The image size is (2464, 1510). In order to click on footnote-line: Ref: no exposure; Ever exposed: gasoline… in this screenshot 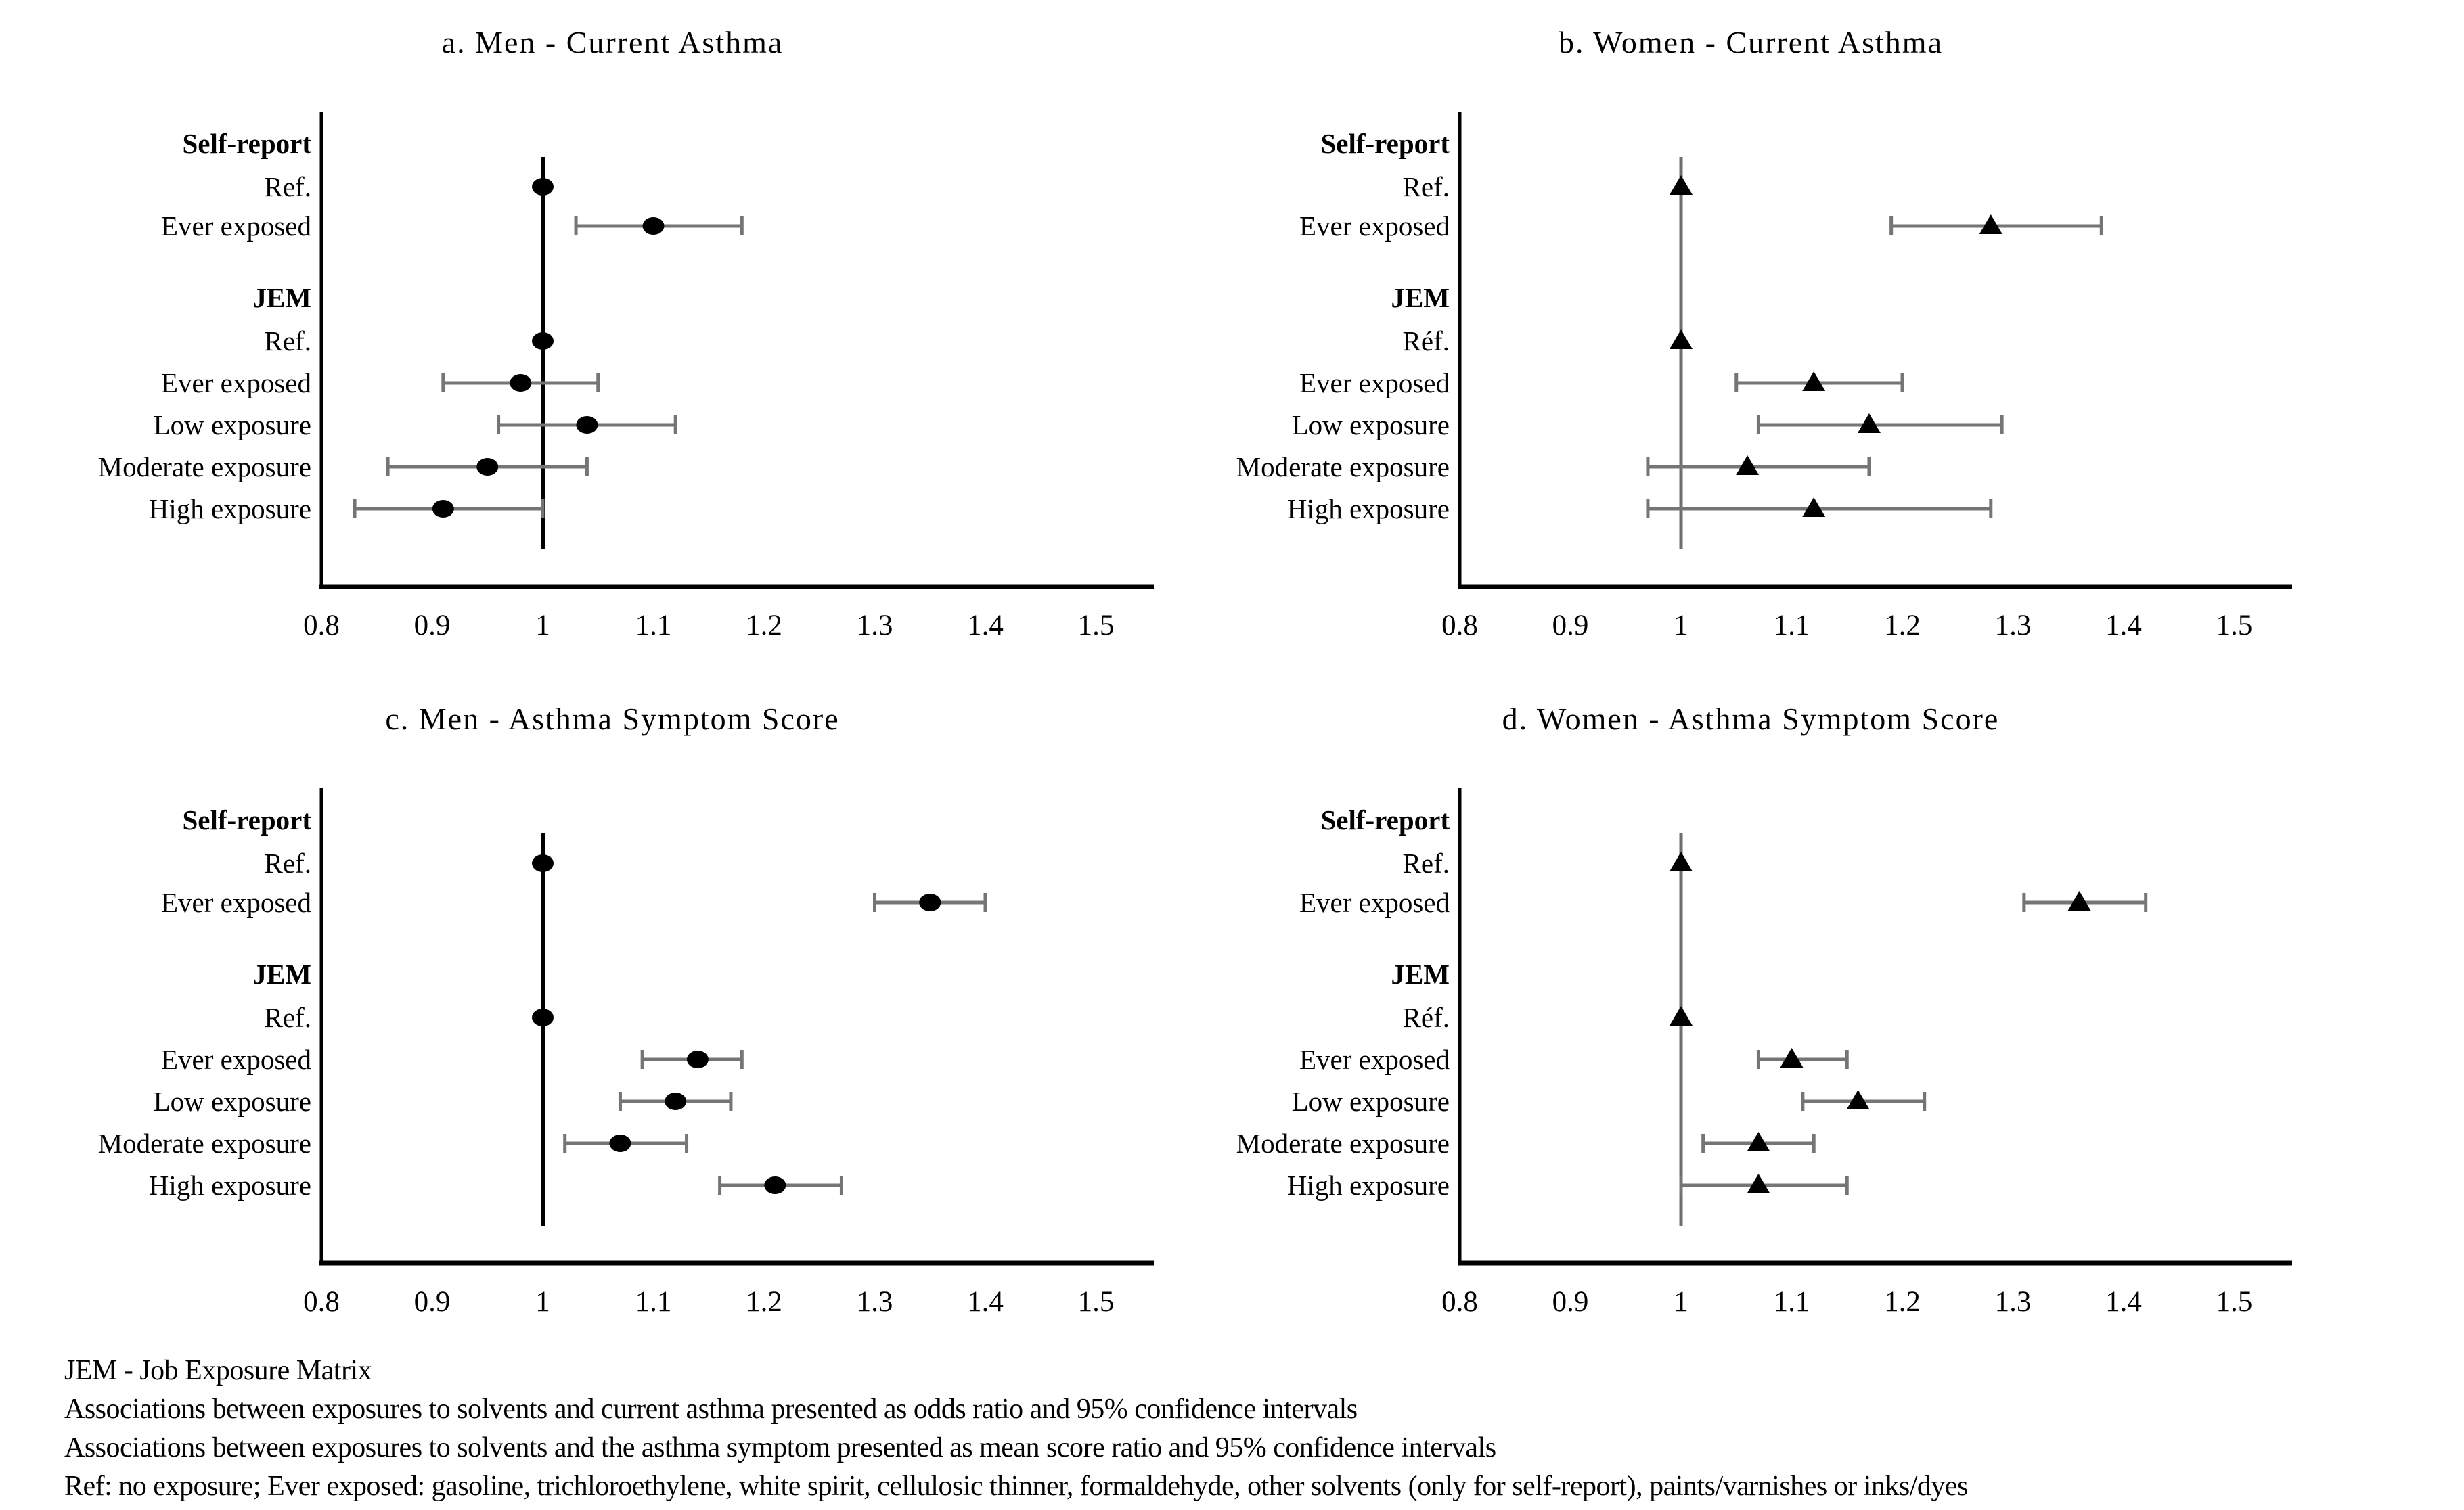, I will do `click(1016, 1486)`.